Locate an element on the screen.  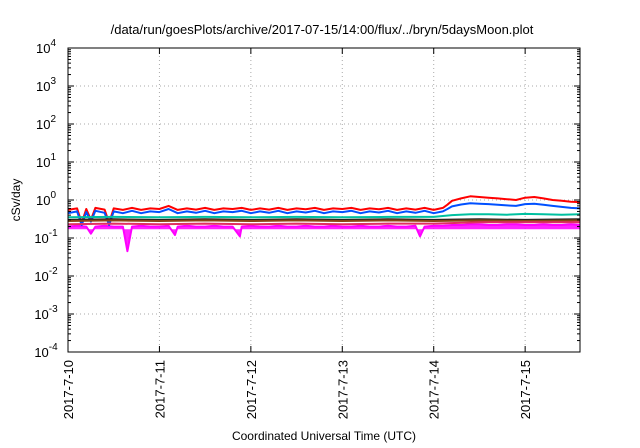
x-tick-label: 2017-7-11 is located at coordinates (159, 389).